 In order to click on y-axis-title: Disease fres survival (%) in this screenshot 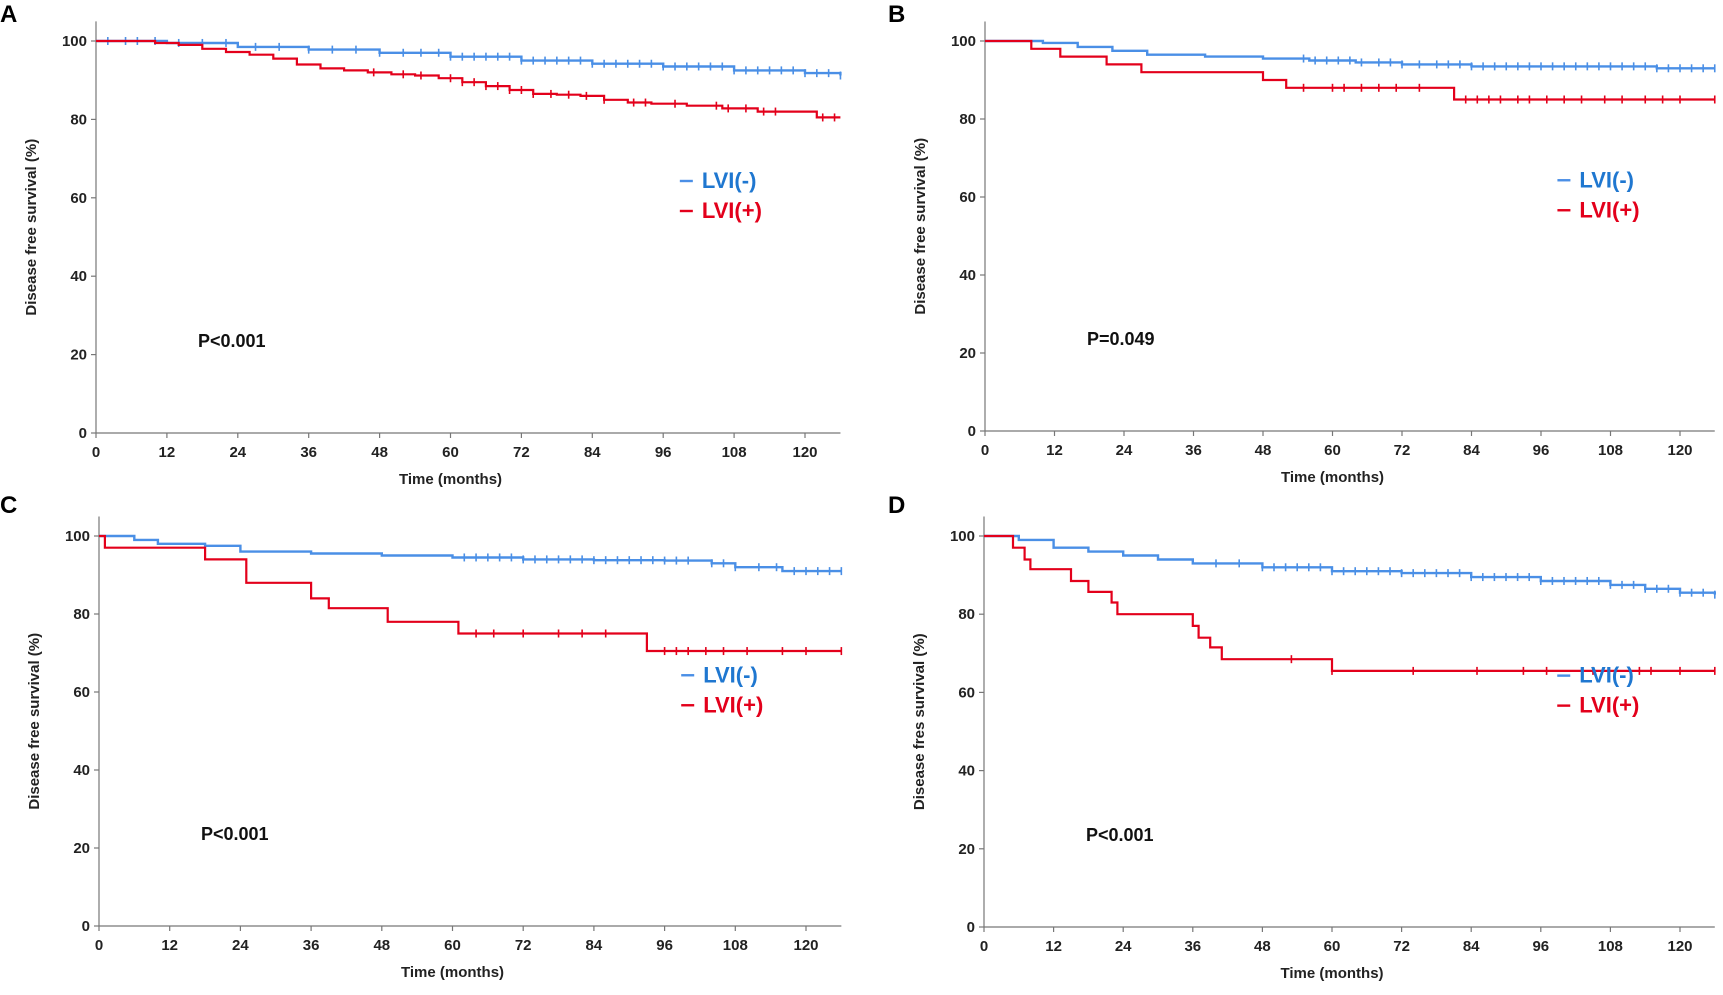, I will do `click(919, 721)`.